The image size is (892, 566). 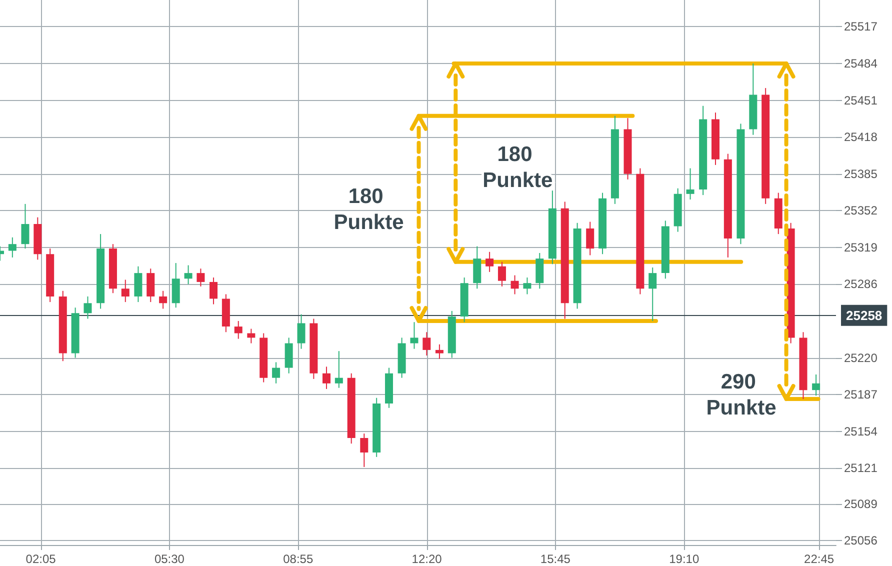 What do you see at coordinates (861, 211) in the screenshot?
I see `y-tick-label: 25352` at bounding box center [861, 211].